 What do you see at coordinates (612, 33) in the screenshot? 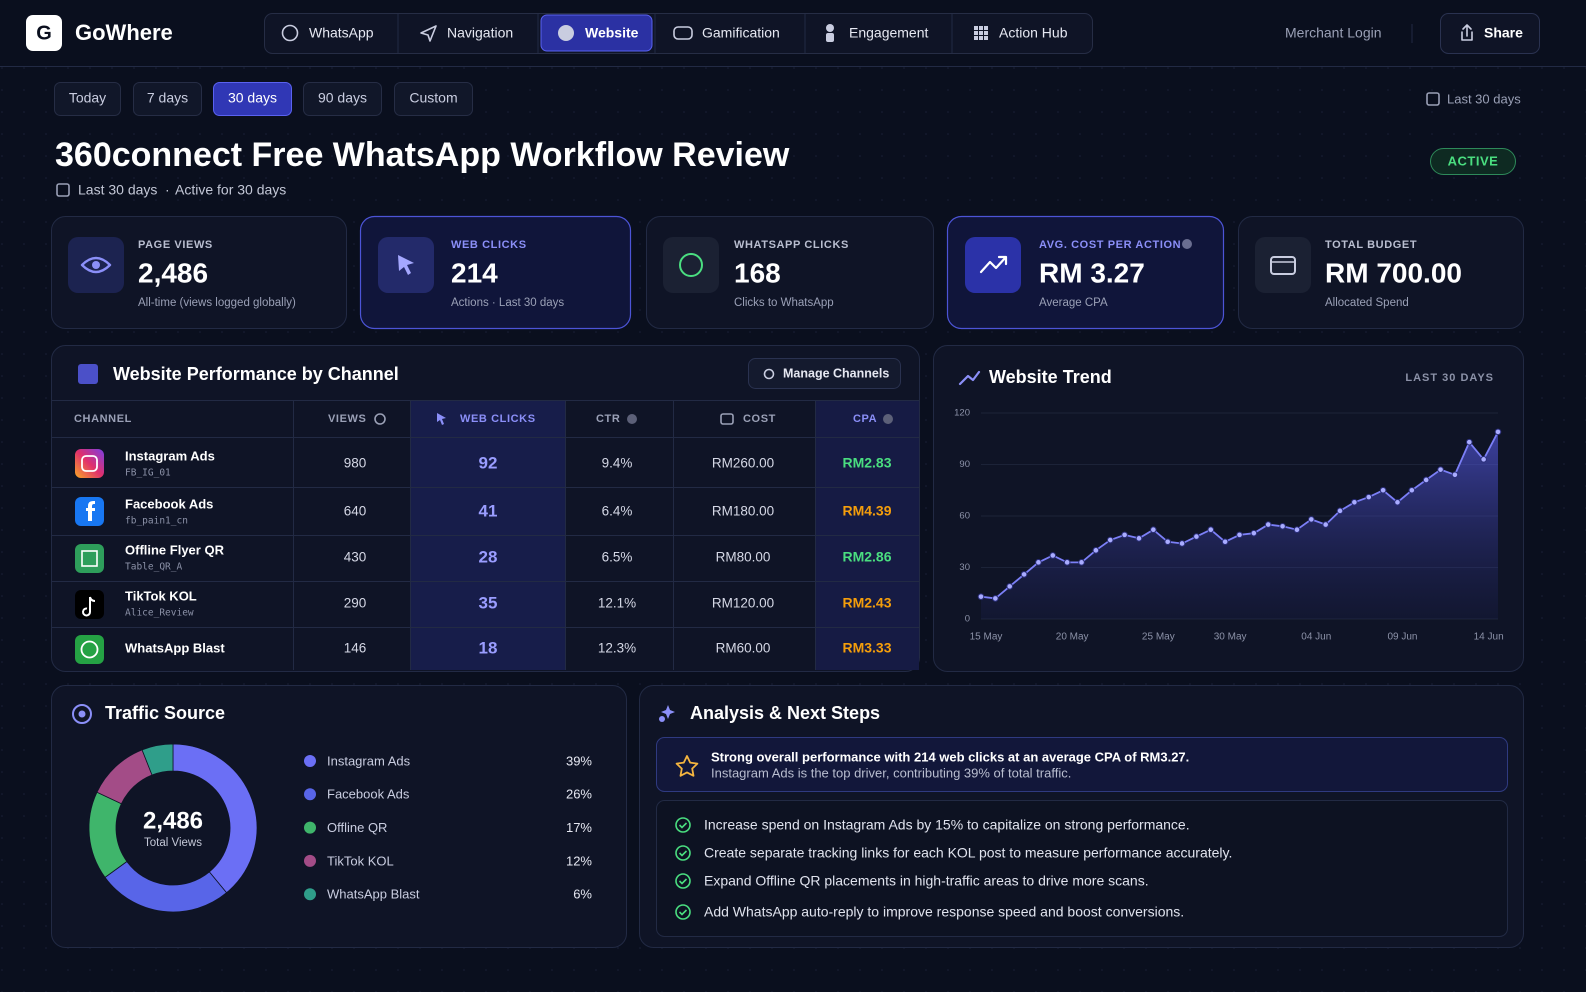
I see `nav-label: Website` at bounding box center [612, 33].